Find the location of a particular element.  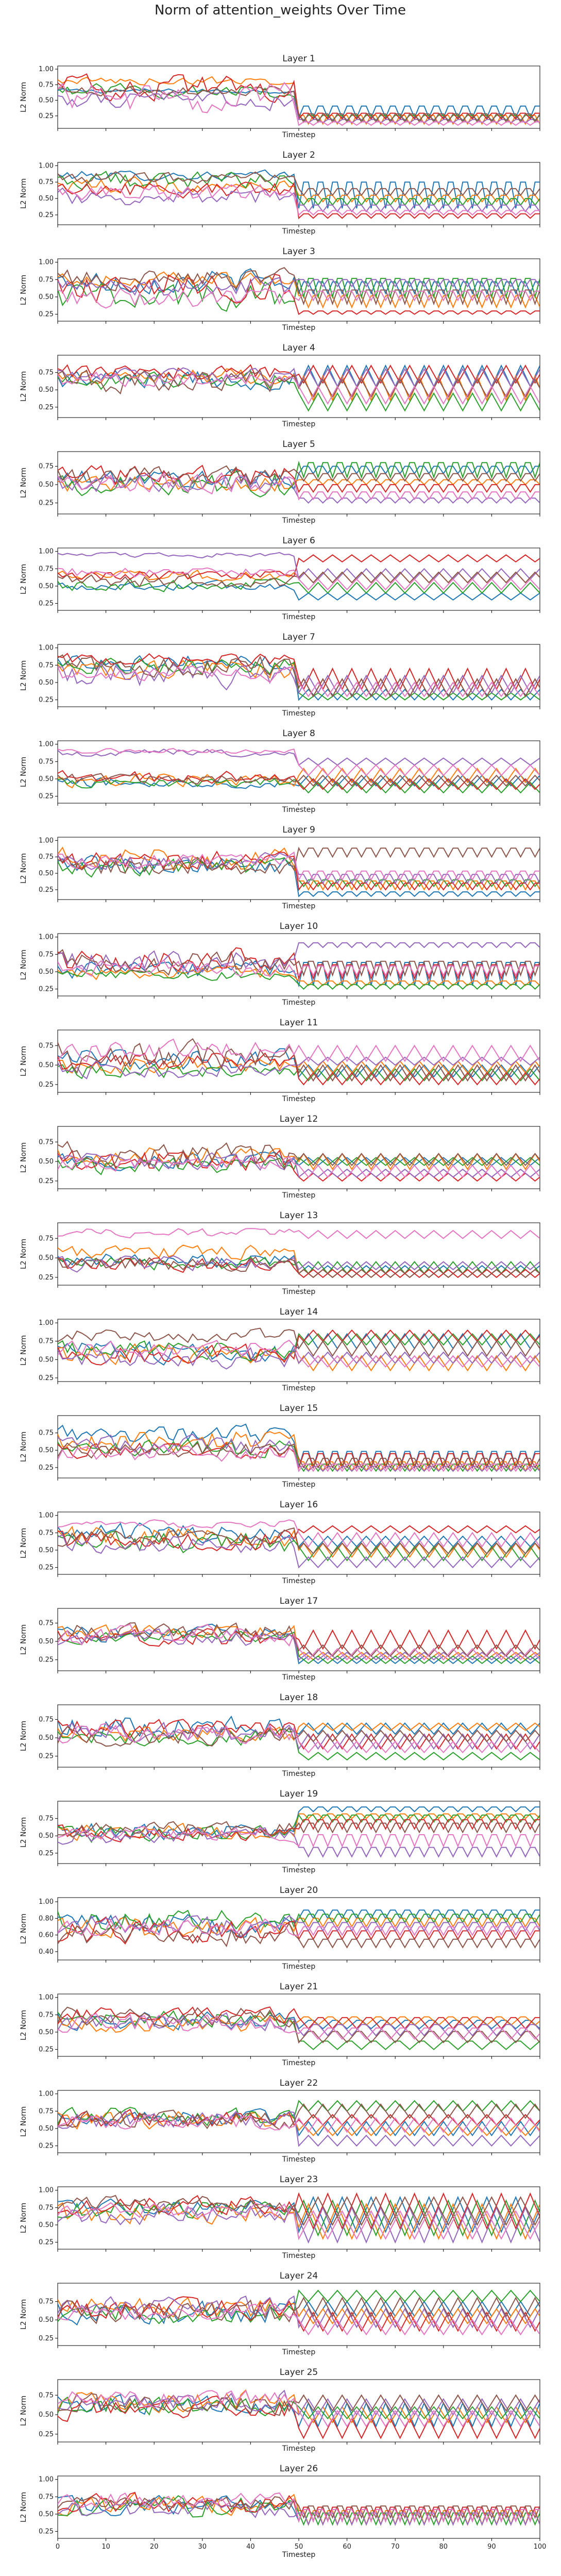

panel-layer-3: Layer 3 0.25 0.50 0.75 1.00 L2 Norm Timestep is located at coordinates (280, 289).